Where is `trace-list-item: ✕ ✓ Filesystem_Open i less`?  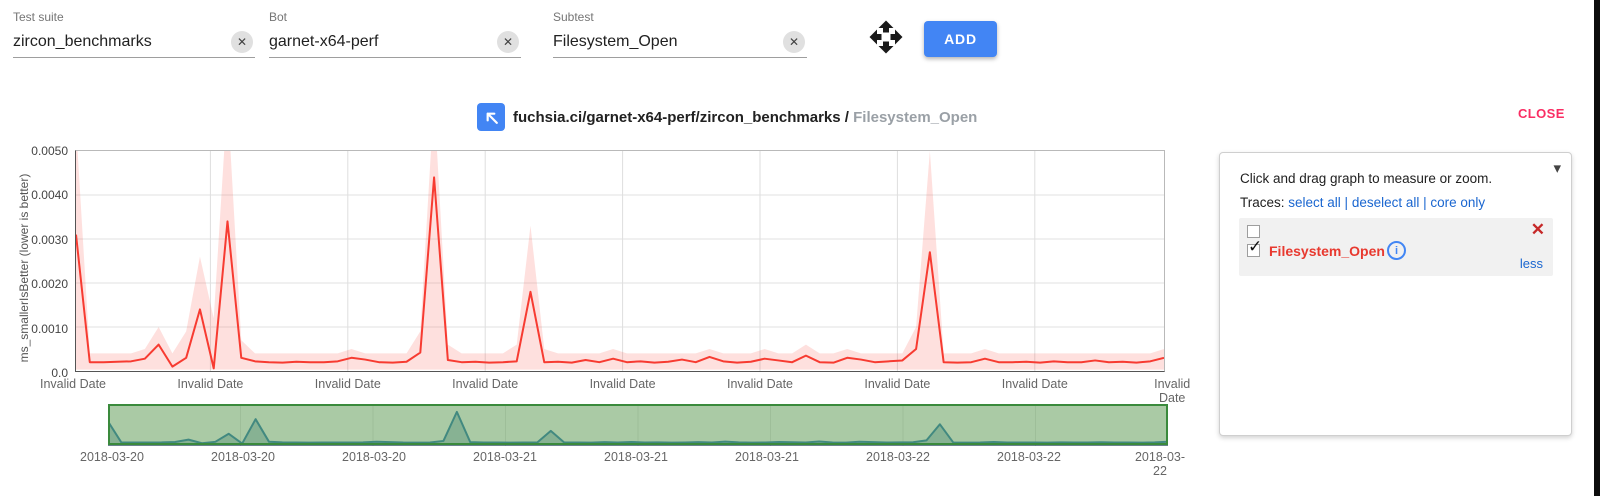
trace-list-item: ✕ ✓ Filesystem_Open i less is located at coordinates (1396, 247).